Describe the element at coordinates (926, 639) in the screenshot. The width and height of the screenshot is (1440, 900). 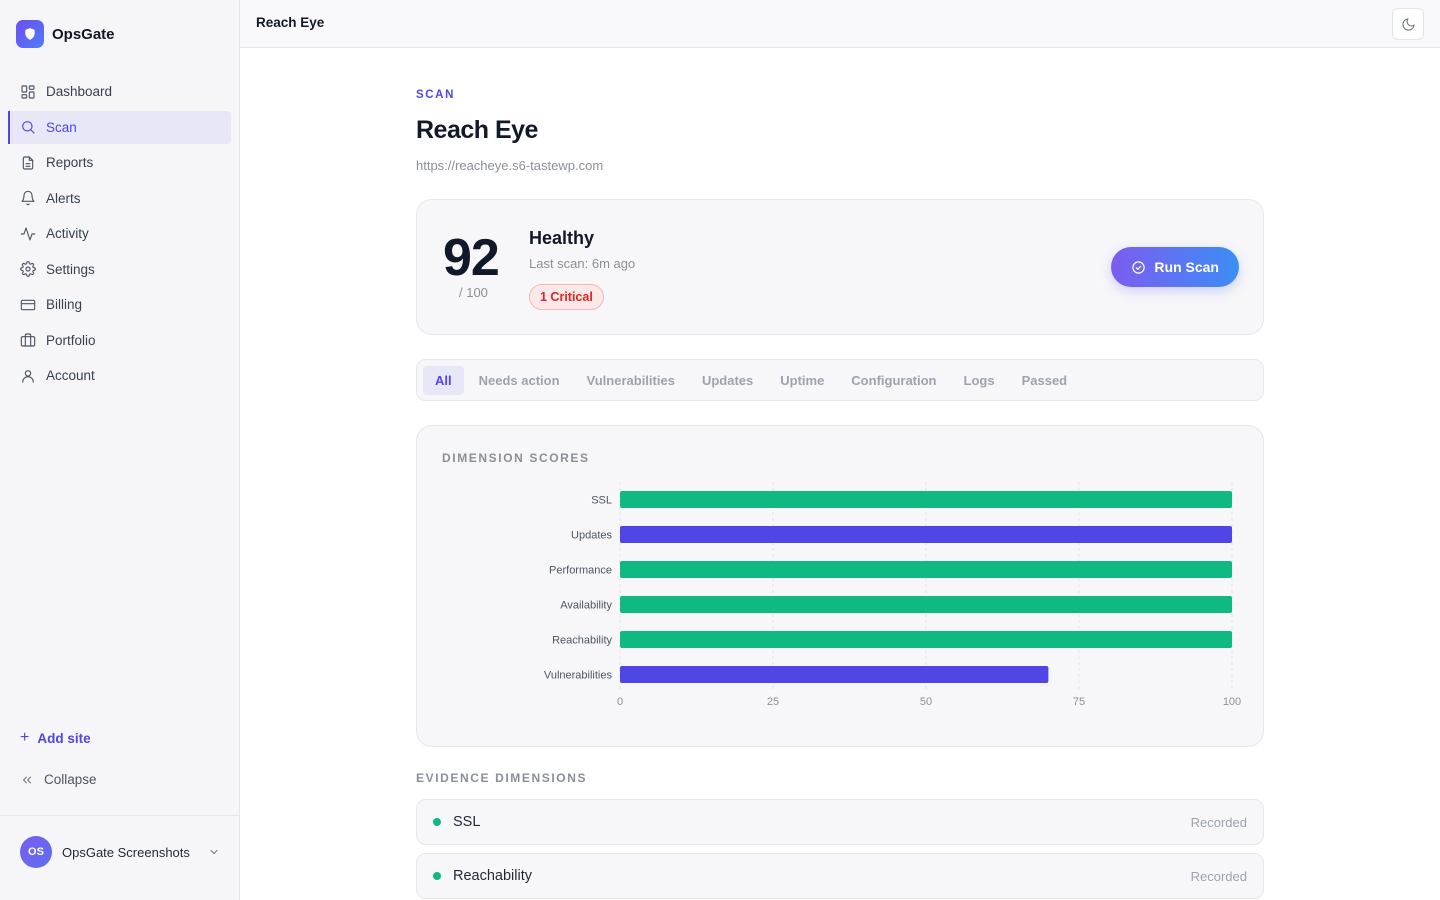
I see `bar-reachability` at that location.